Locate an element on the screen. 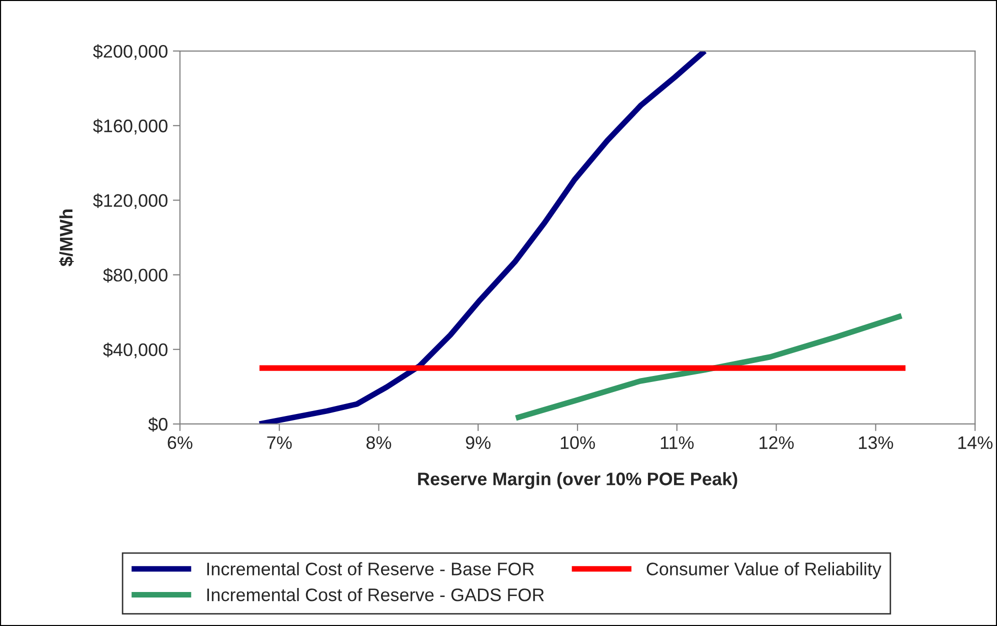 The height and width of the screenshot is (626, 997). y-tick-label: $40,000 is located at coordinates (135, 350).